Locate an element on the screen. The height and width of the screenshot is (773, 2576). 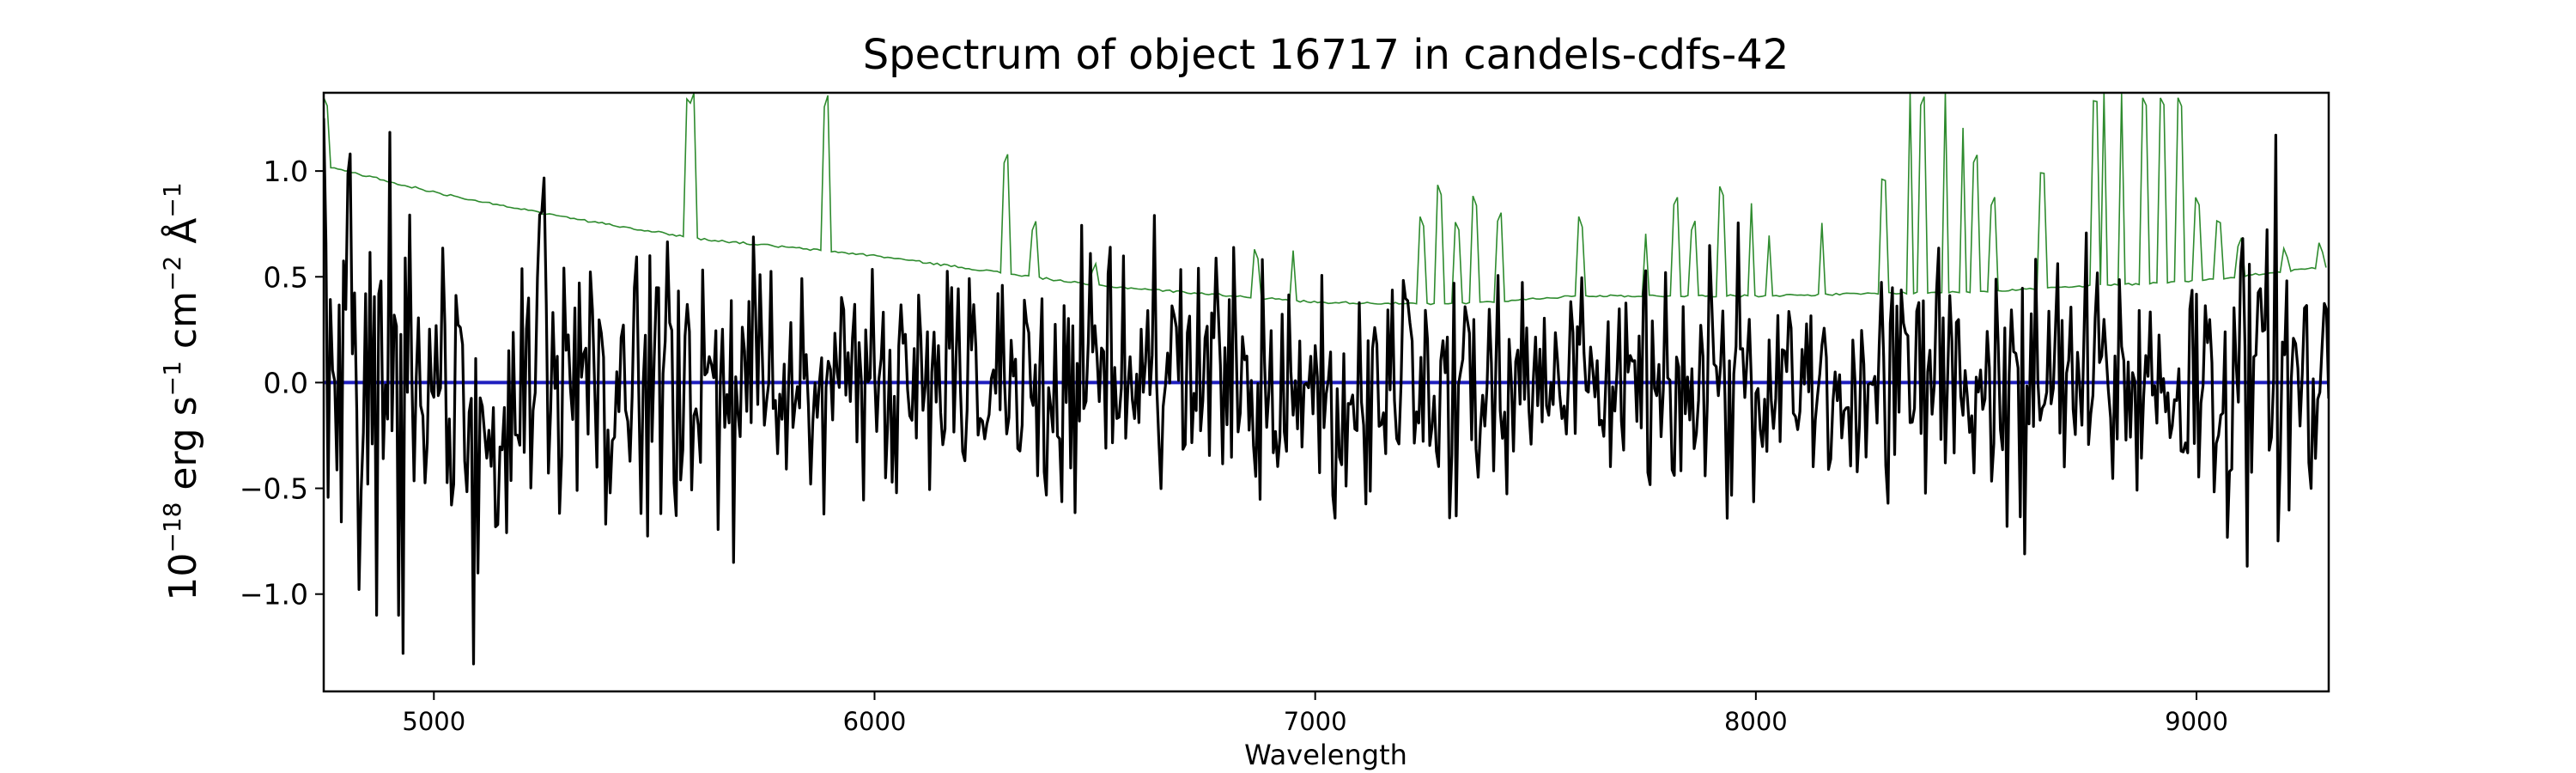
x-tick-label: 7000 is located at coordinates (1316, 721).